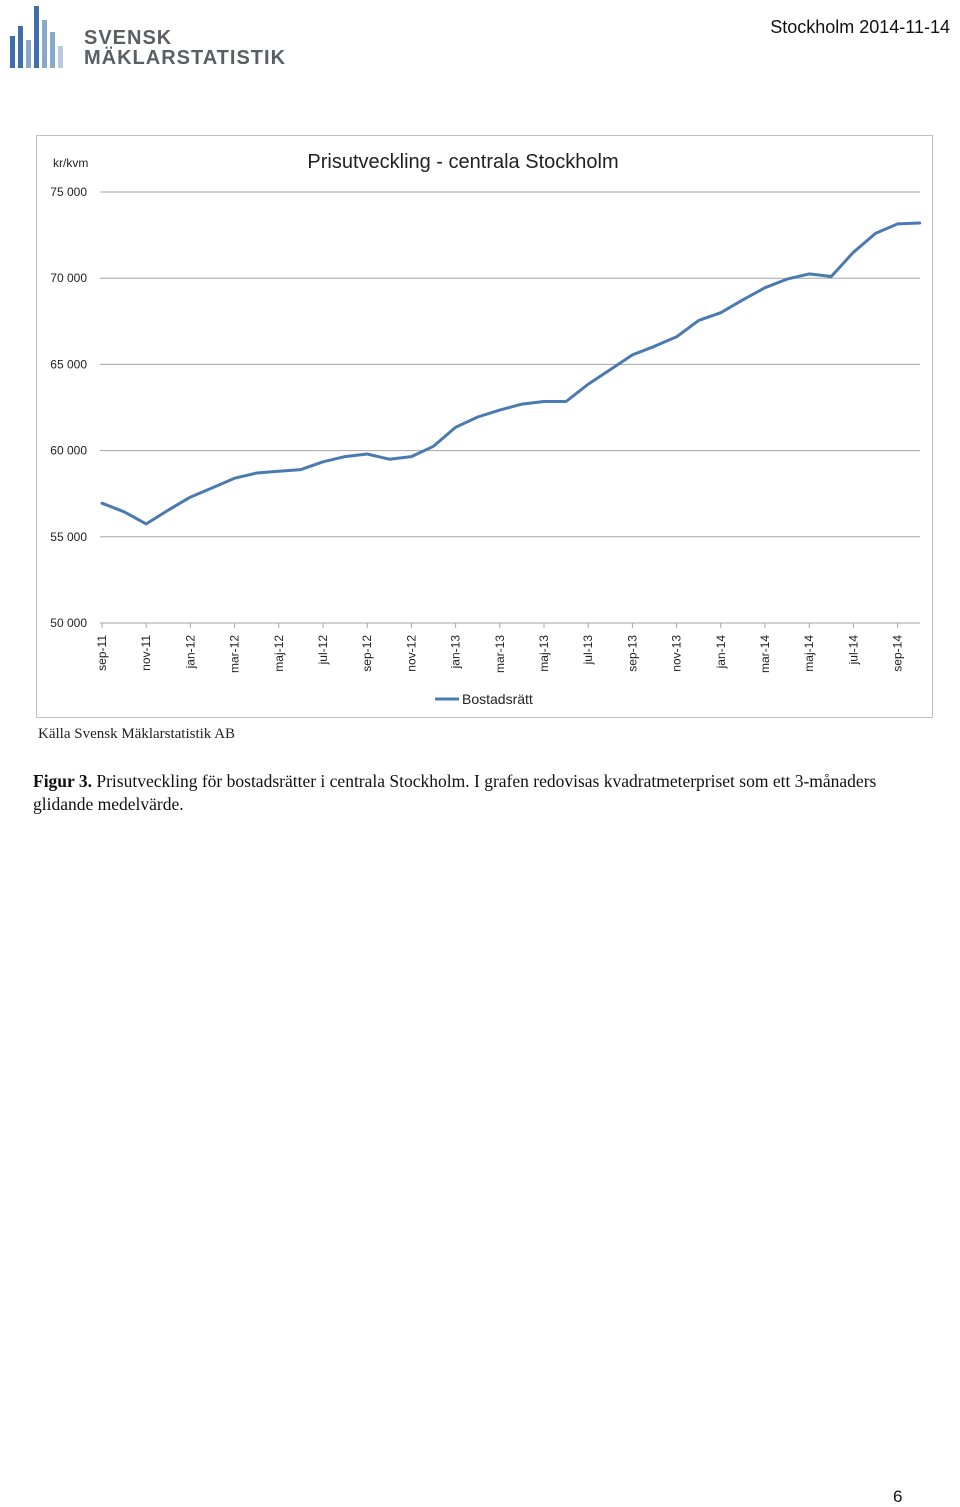 Image resolution: width=960 pixels, height=1507 pixels. Describe the element at coordinates (128, 38) in the screenshot. I see `logo-line1: SVENSK` at that location.